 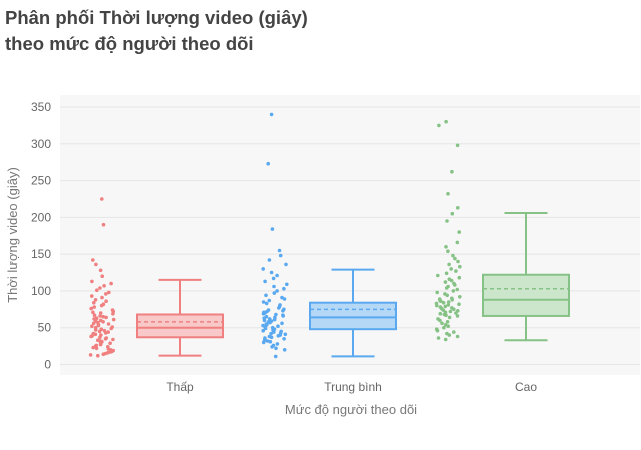 I want to click on y-tick-label-250: 250, so click(x=41, y=181).